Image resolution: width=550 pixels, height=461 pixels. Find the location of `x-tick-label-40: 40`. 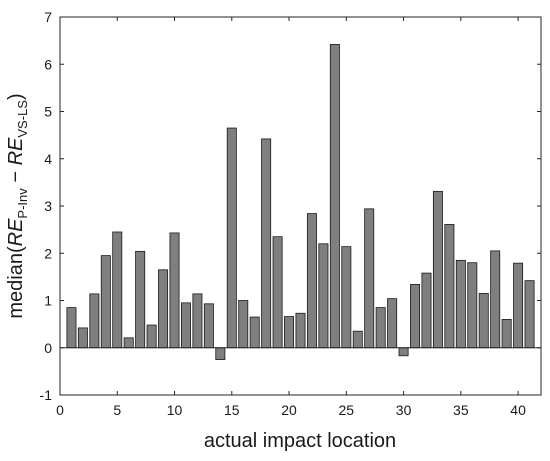

x-tick-label-40: 40 is located at coordinates (518, 410).